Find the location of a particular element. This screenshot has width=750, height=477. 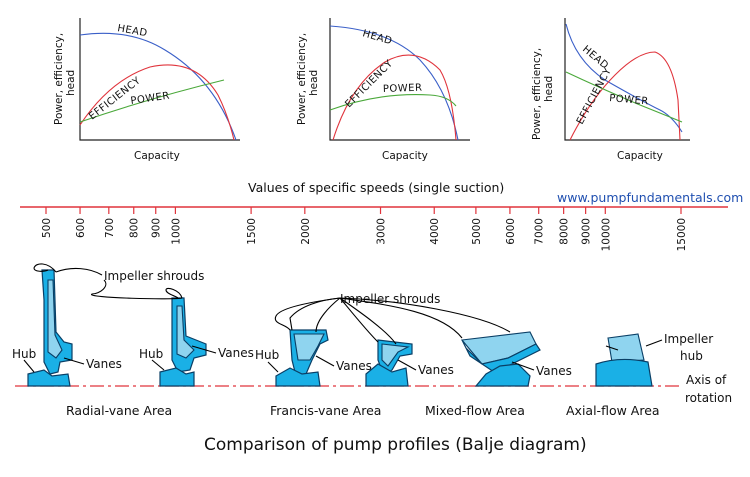

axis-of-label: Axis of is located at coordinates (706, 380).